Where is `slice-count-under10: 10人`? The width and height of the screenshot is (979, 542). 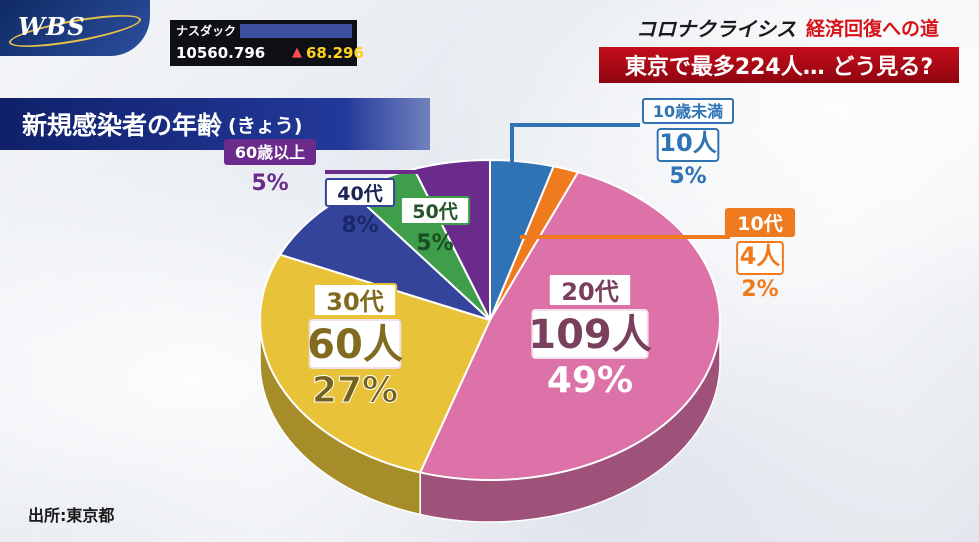
slice-count-under10: 10人 is located at coordinates (687, 143).